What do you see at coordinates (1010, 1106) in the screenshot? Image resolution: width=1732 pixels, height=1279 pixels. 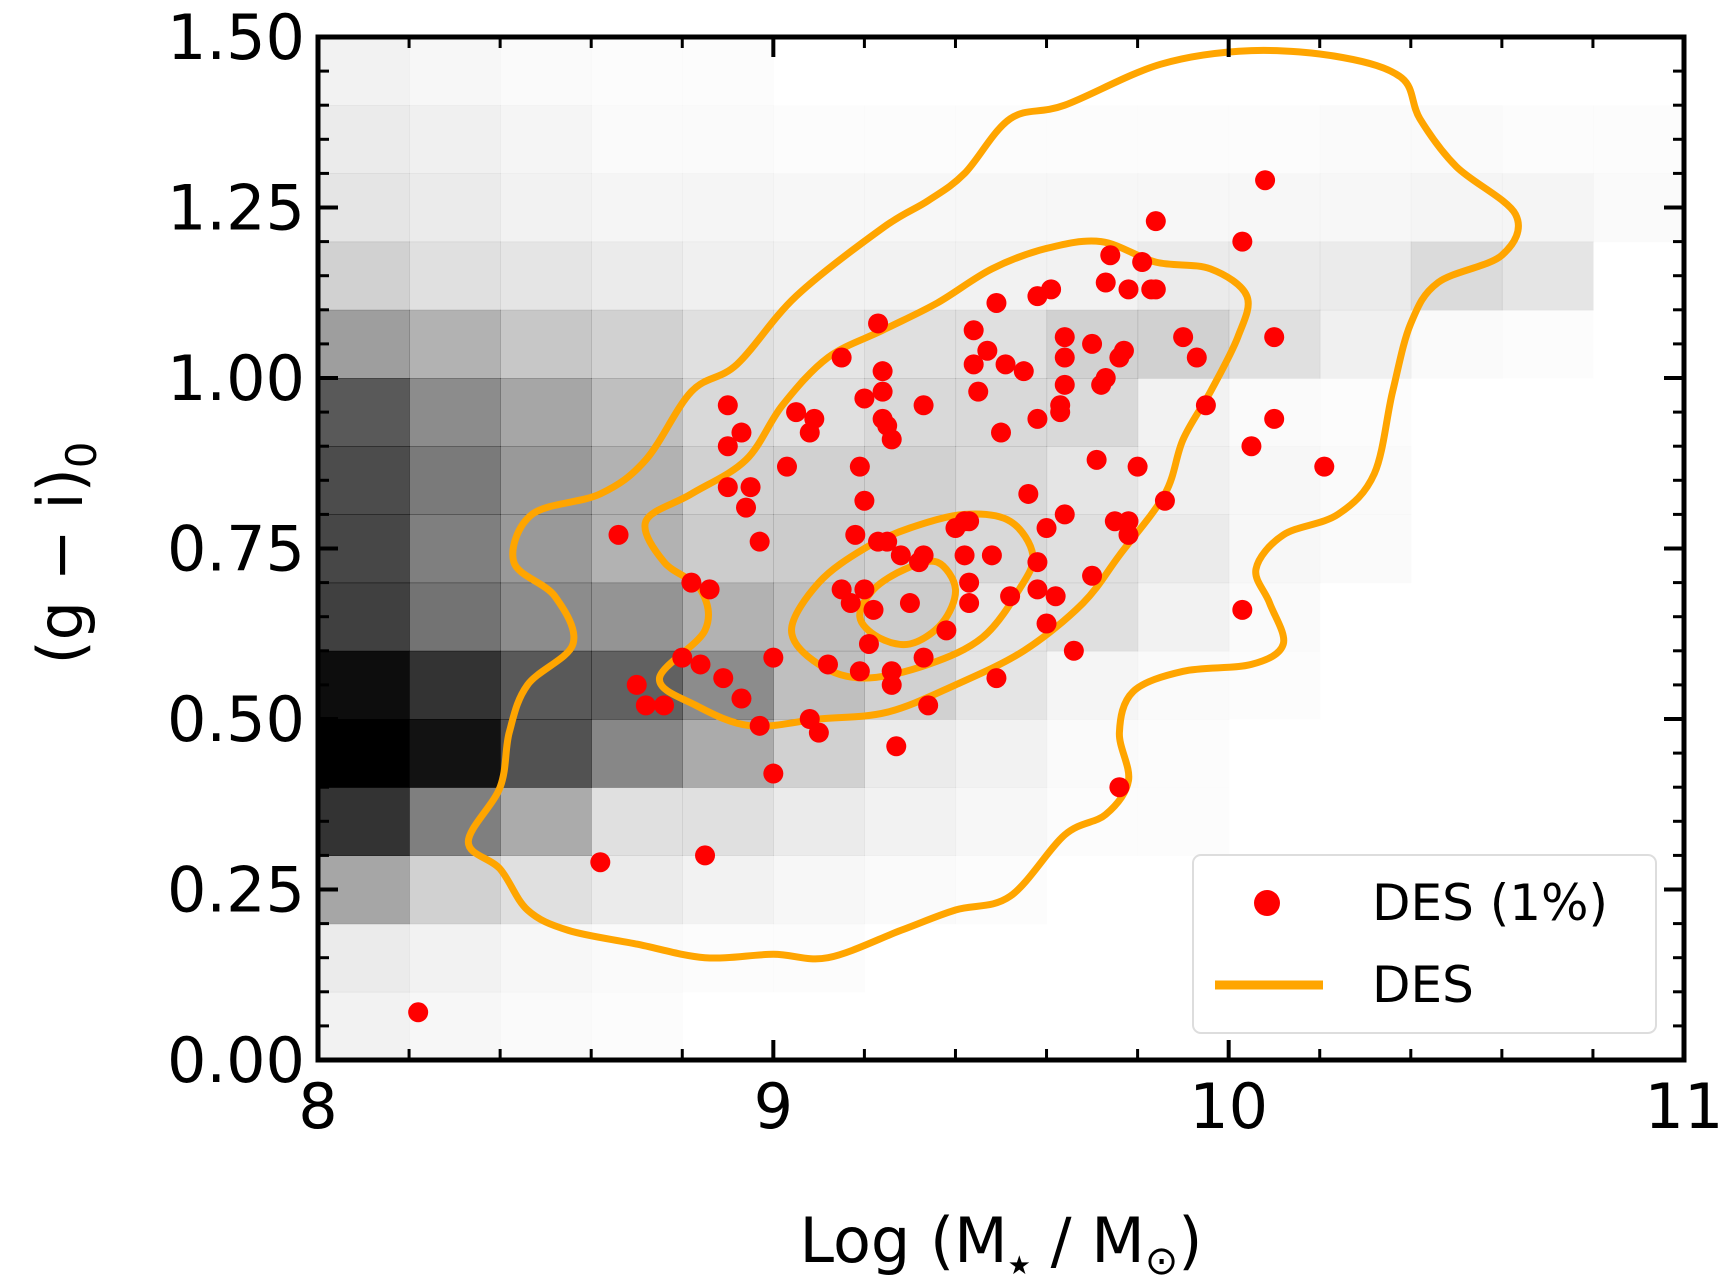 I see `x-tick-labels: 8 9 10 11` at bounding box center [1010, 1106].